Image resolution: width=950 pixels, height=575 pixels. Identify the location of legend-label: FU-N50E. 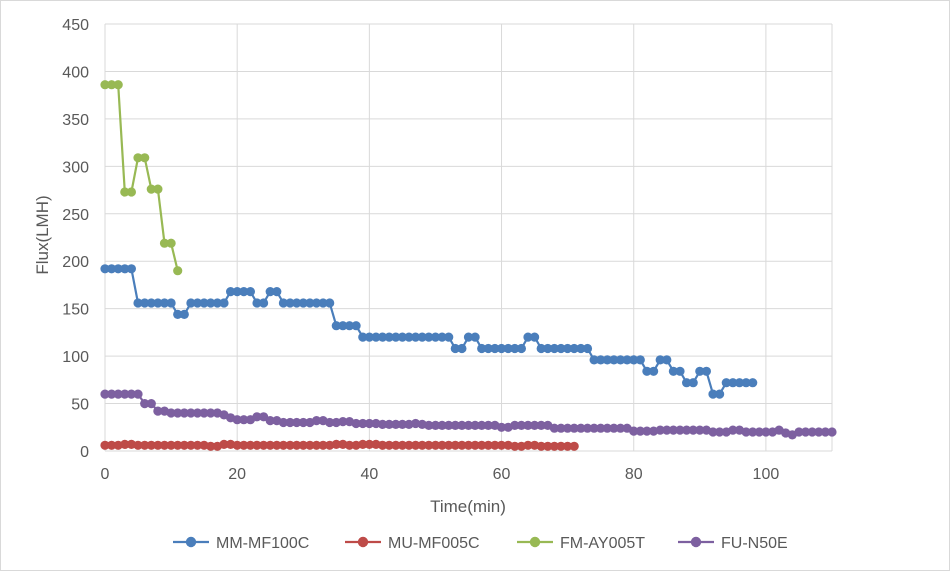
(754, 543).